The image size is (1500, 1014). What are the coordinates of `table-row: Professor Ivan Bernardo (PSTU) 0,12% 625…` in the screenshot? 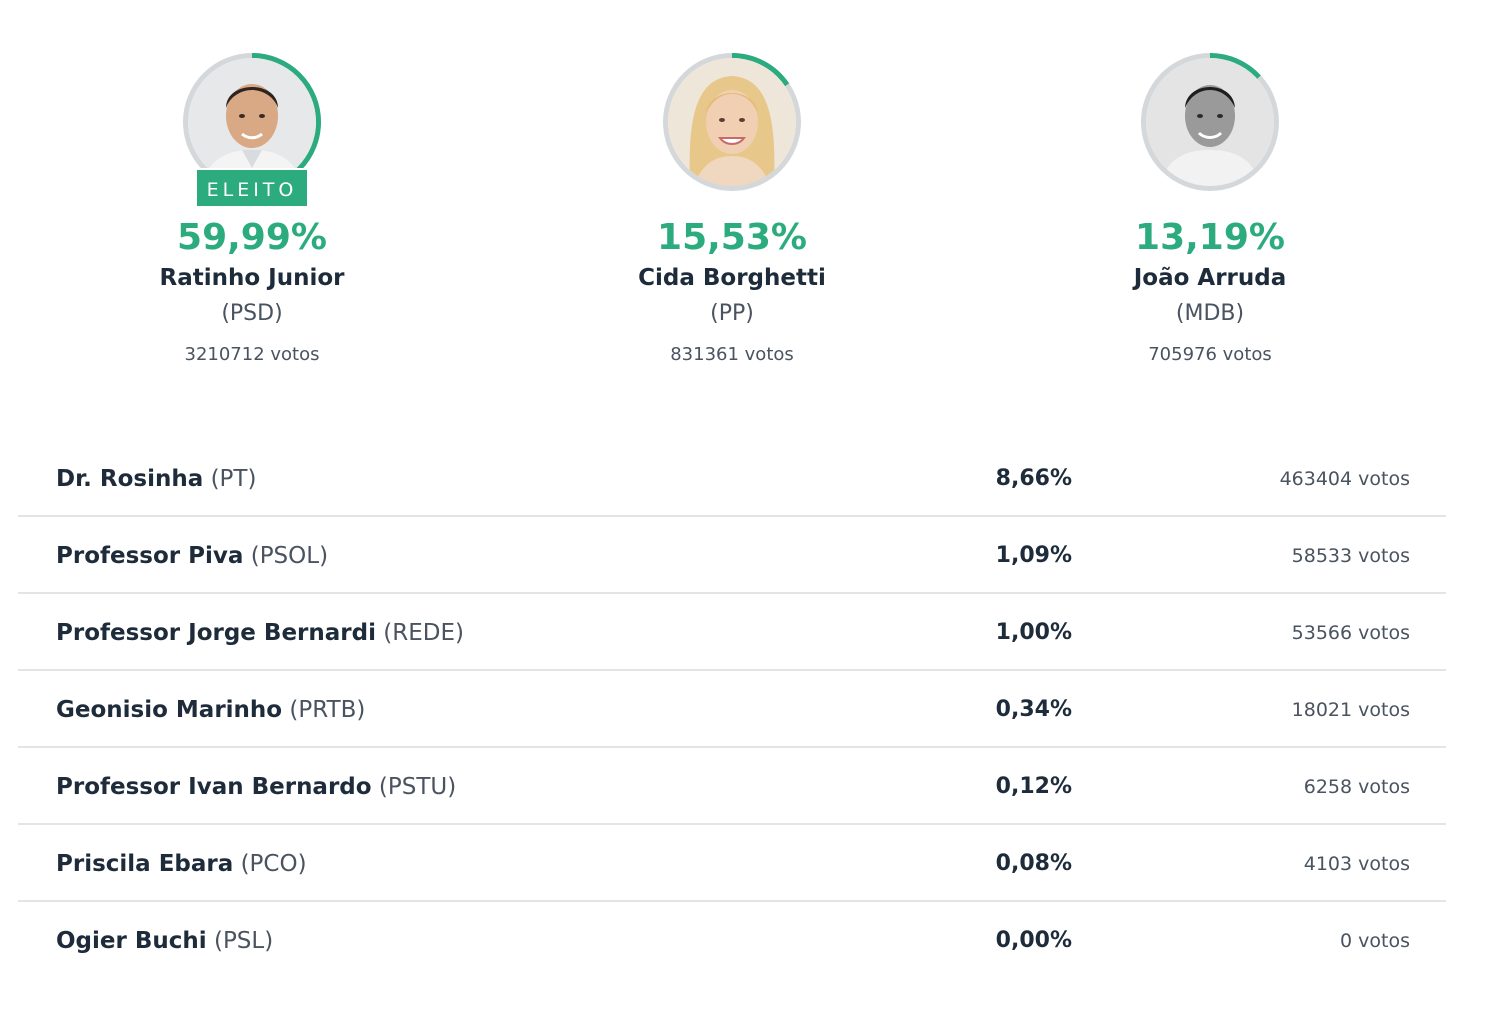 It's located at (732, 786).